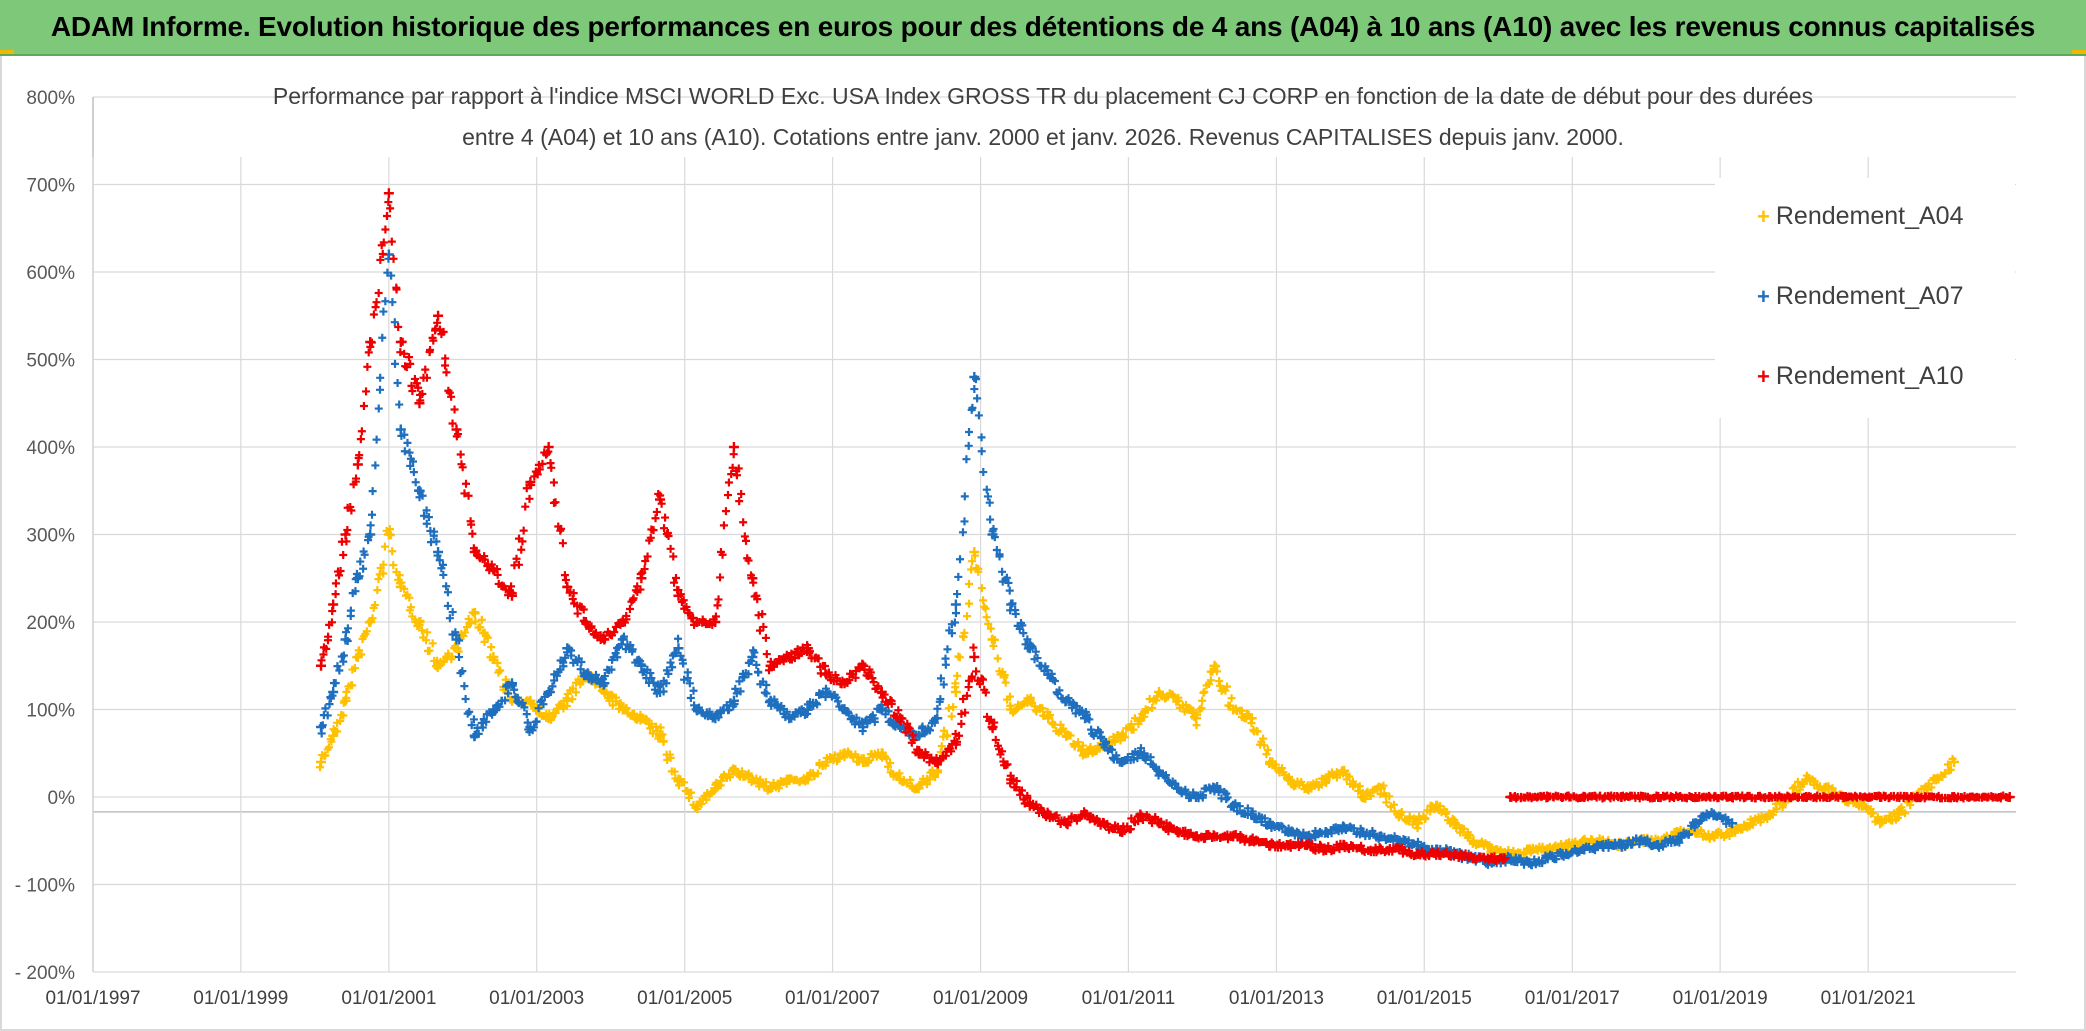  Describe the element at coordinates (45, 886) in the screenshot. I see `y-tick-label: - 100%` at that location.